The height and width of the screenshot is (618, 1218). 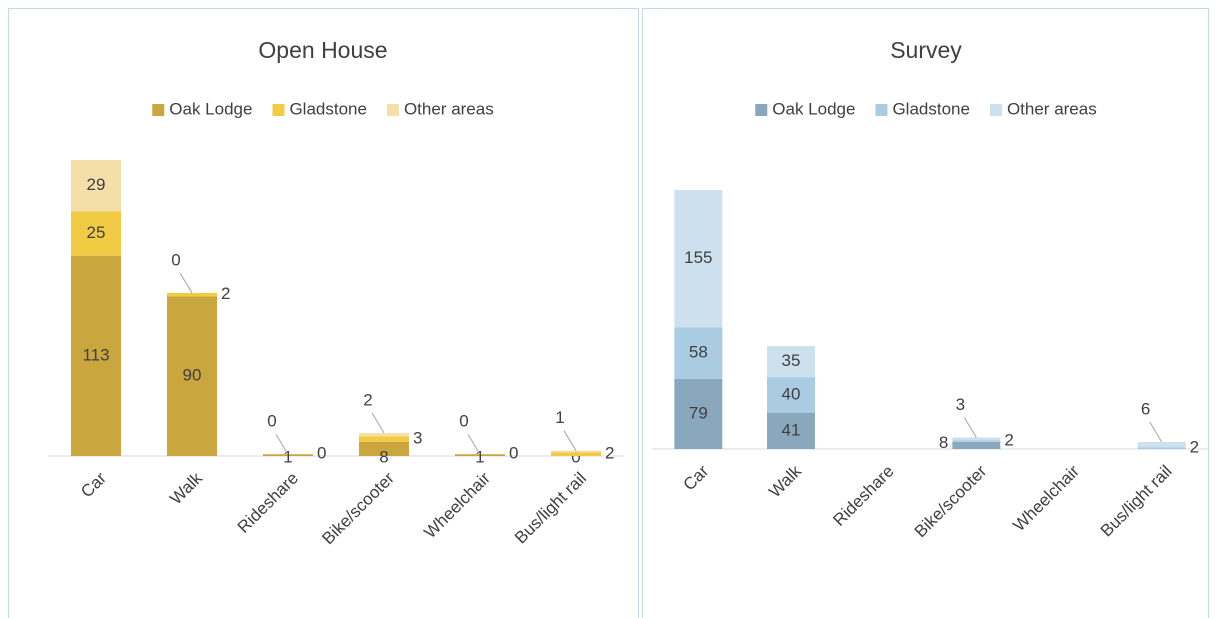 I want to click on chart-title: Survey, so click(x=926, y=50).